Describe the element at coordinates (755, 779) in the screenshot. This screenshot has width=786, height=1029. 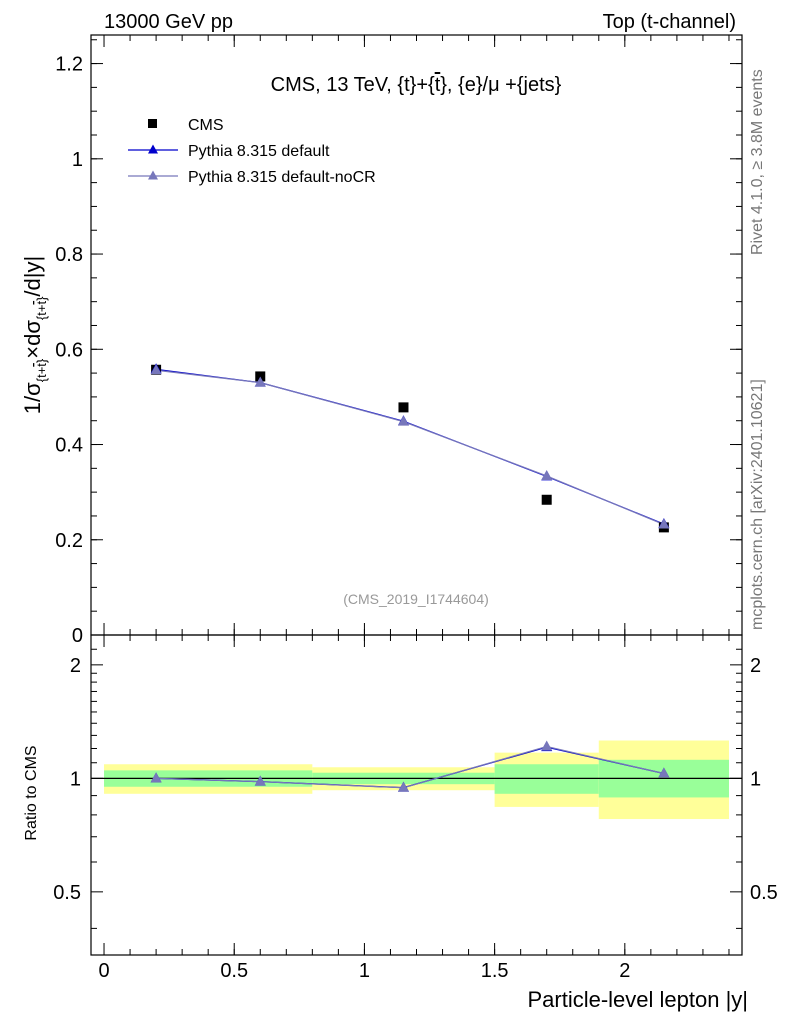
I see `ratio-ytick-label-right: 1` at that location.